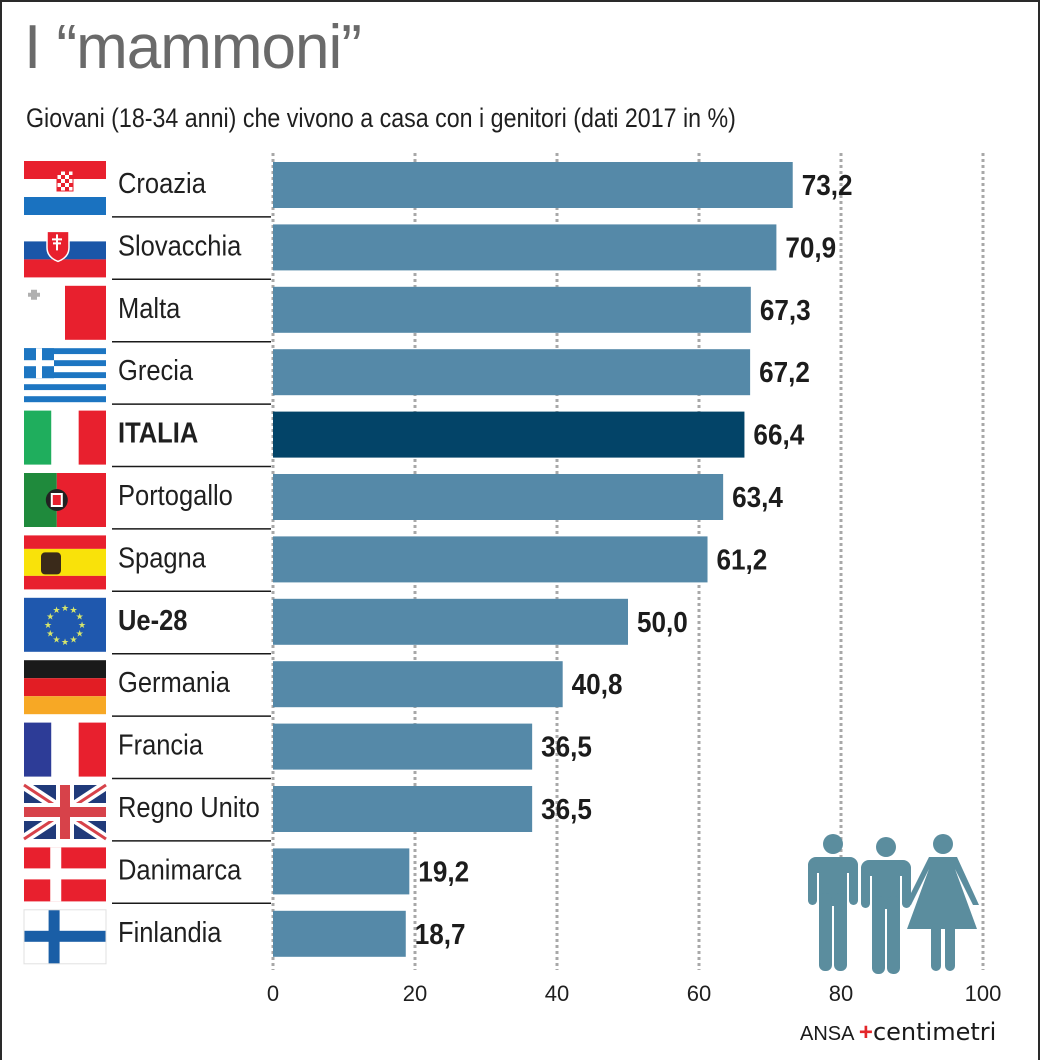 The height and width of the screenshot is (1060, 1040). I want to click on category-label: Germania, so click(174, 682).